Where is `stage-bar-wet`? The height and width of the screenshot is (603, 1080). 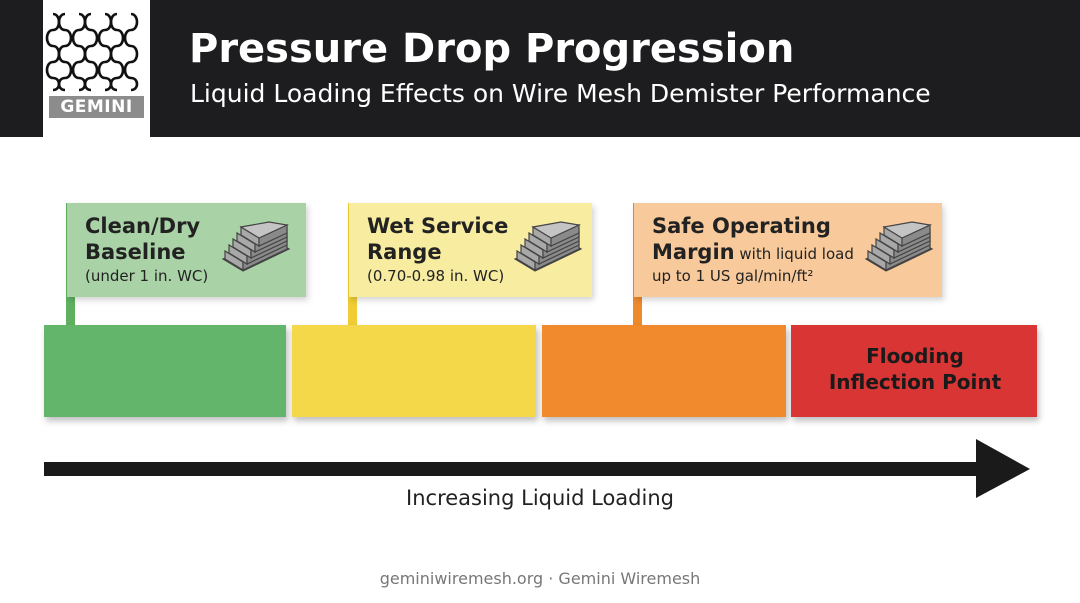
stage-bar-wet is located at coordinates (414, 371).